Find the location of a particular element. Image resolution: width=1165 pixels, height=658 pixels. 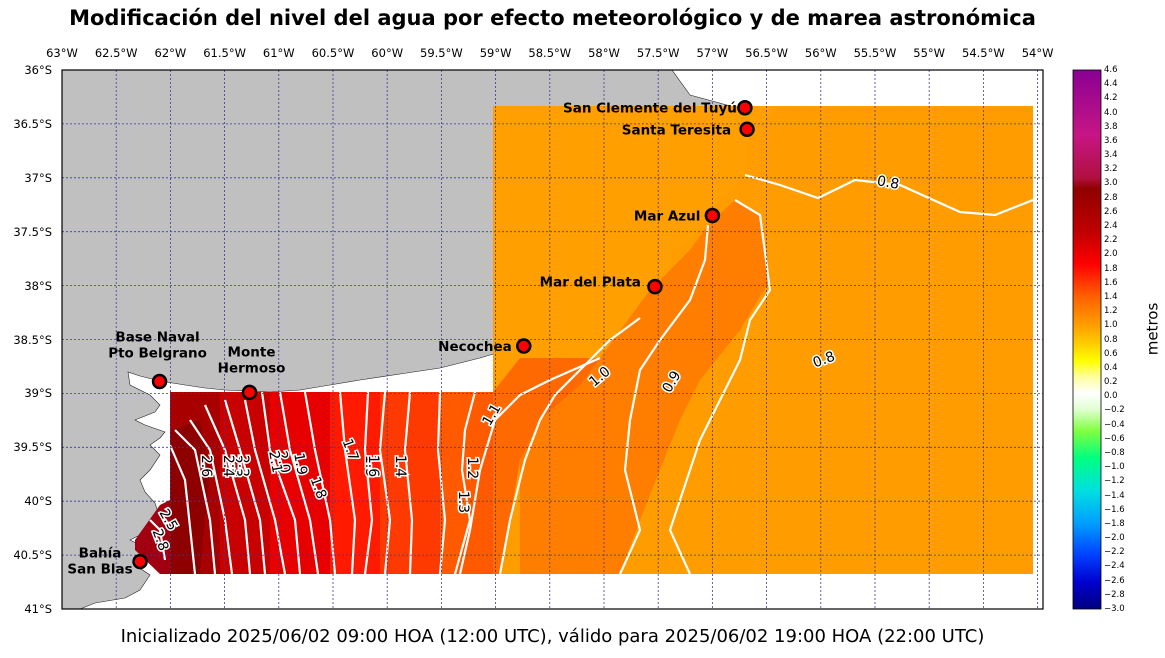

contour-label: 1.6 is located at coordinates (373, 465).